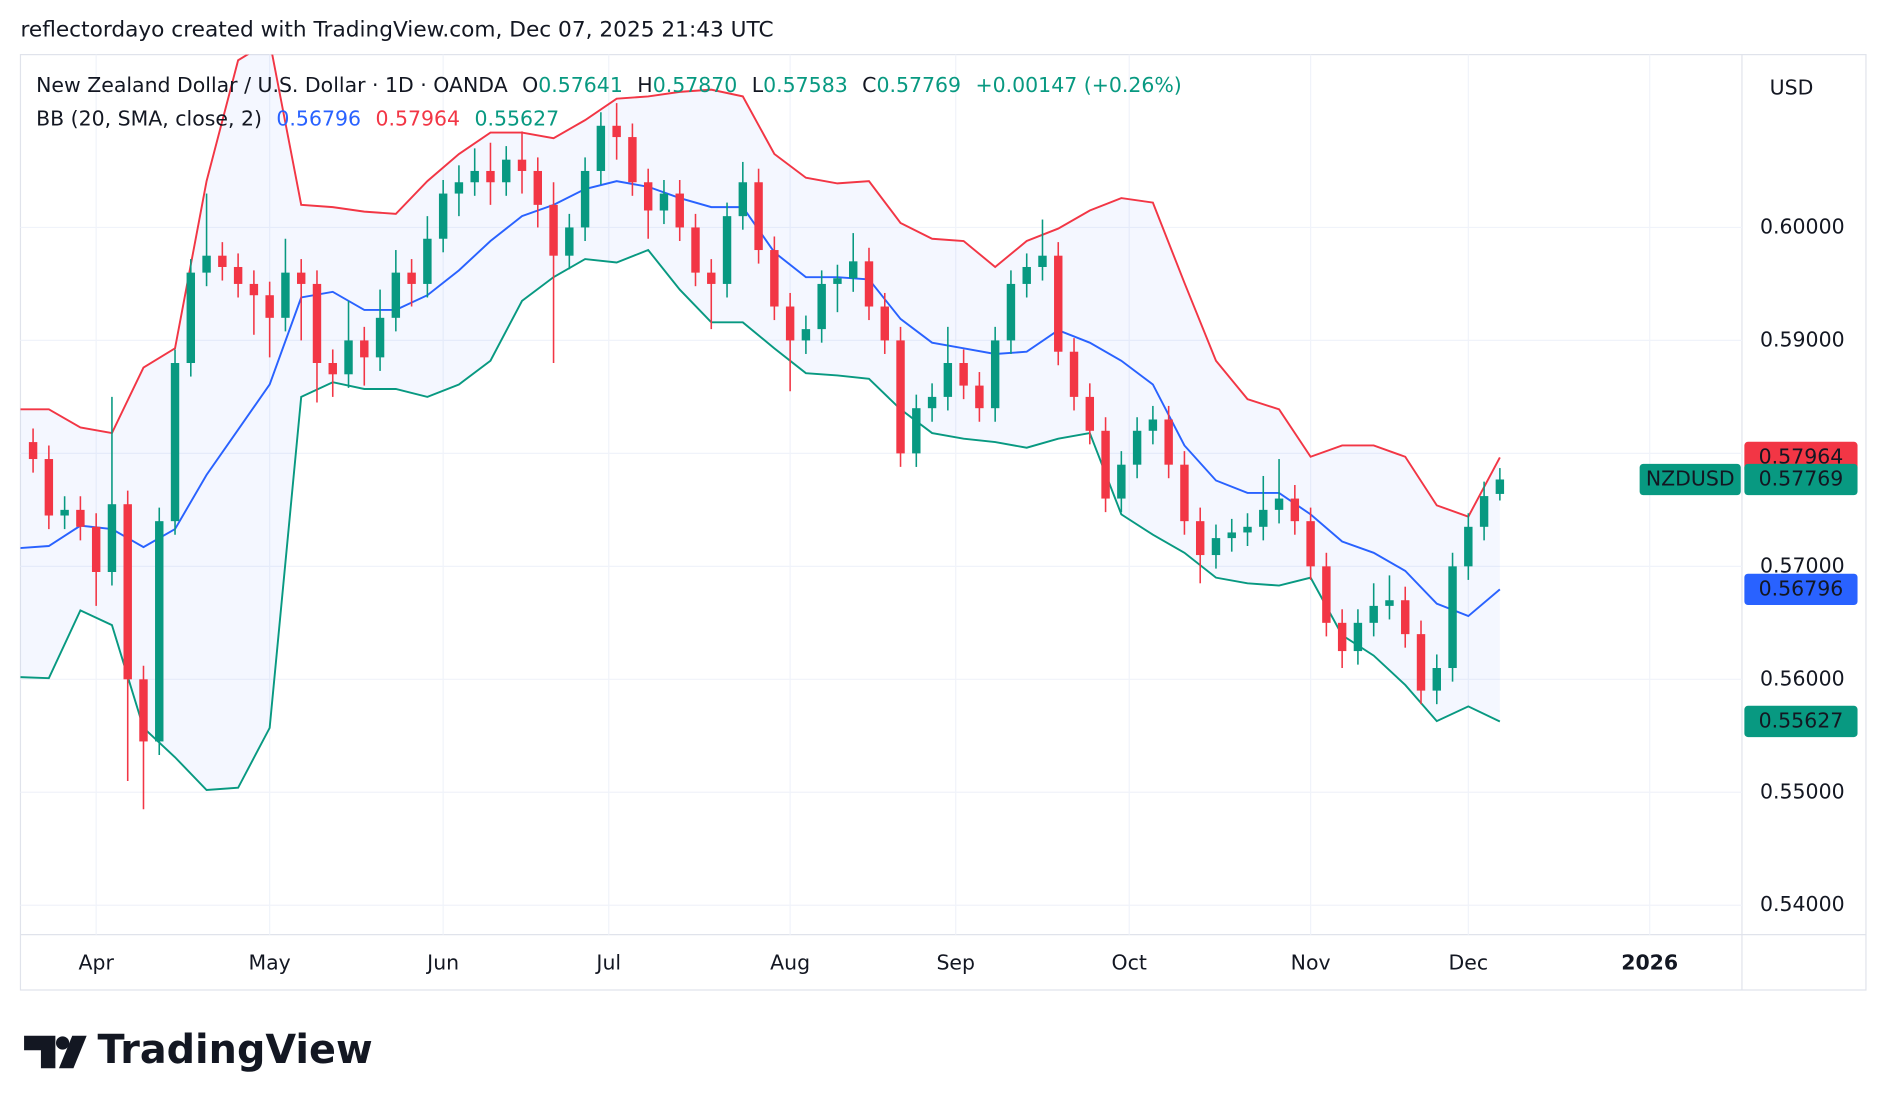  What do you see at coordinates (758, 85) in the screenshot?
I see `legend-text: L` at bounding box center [758, 85].